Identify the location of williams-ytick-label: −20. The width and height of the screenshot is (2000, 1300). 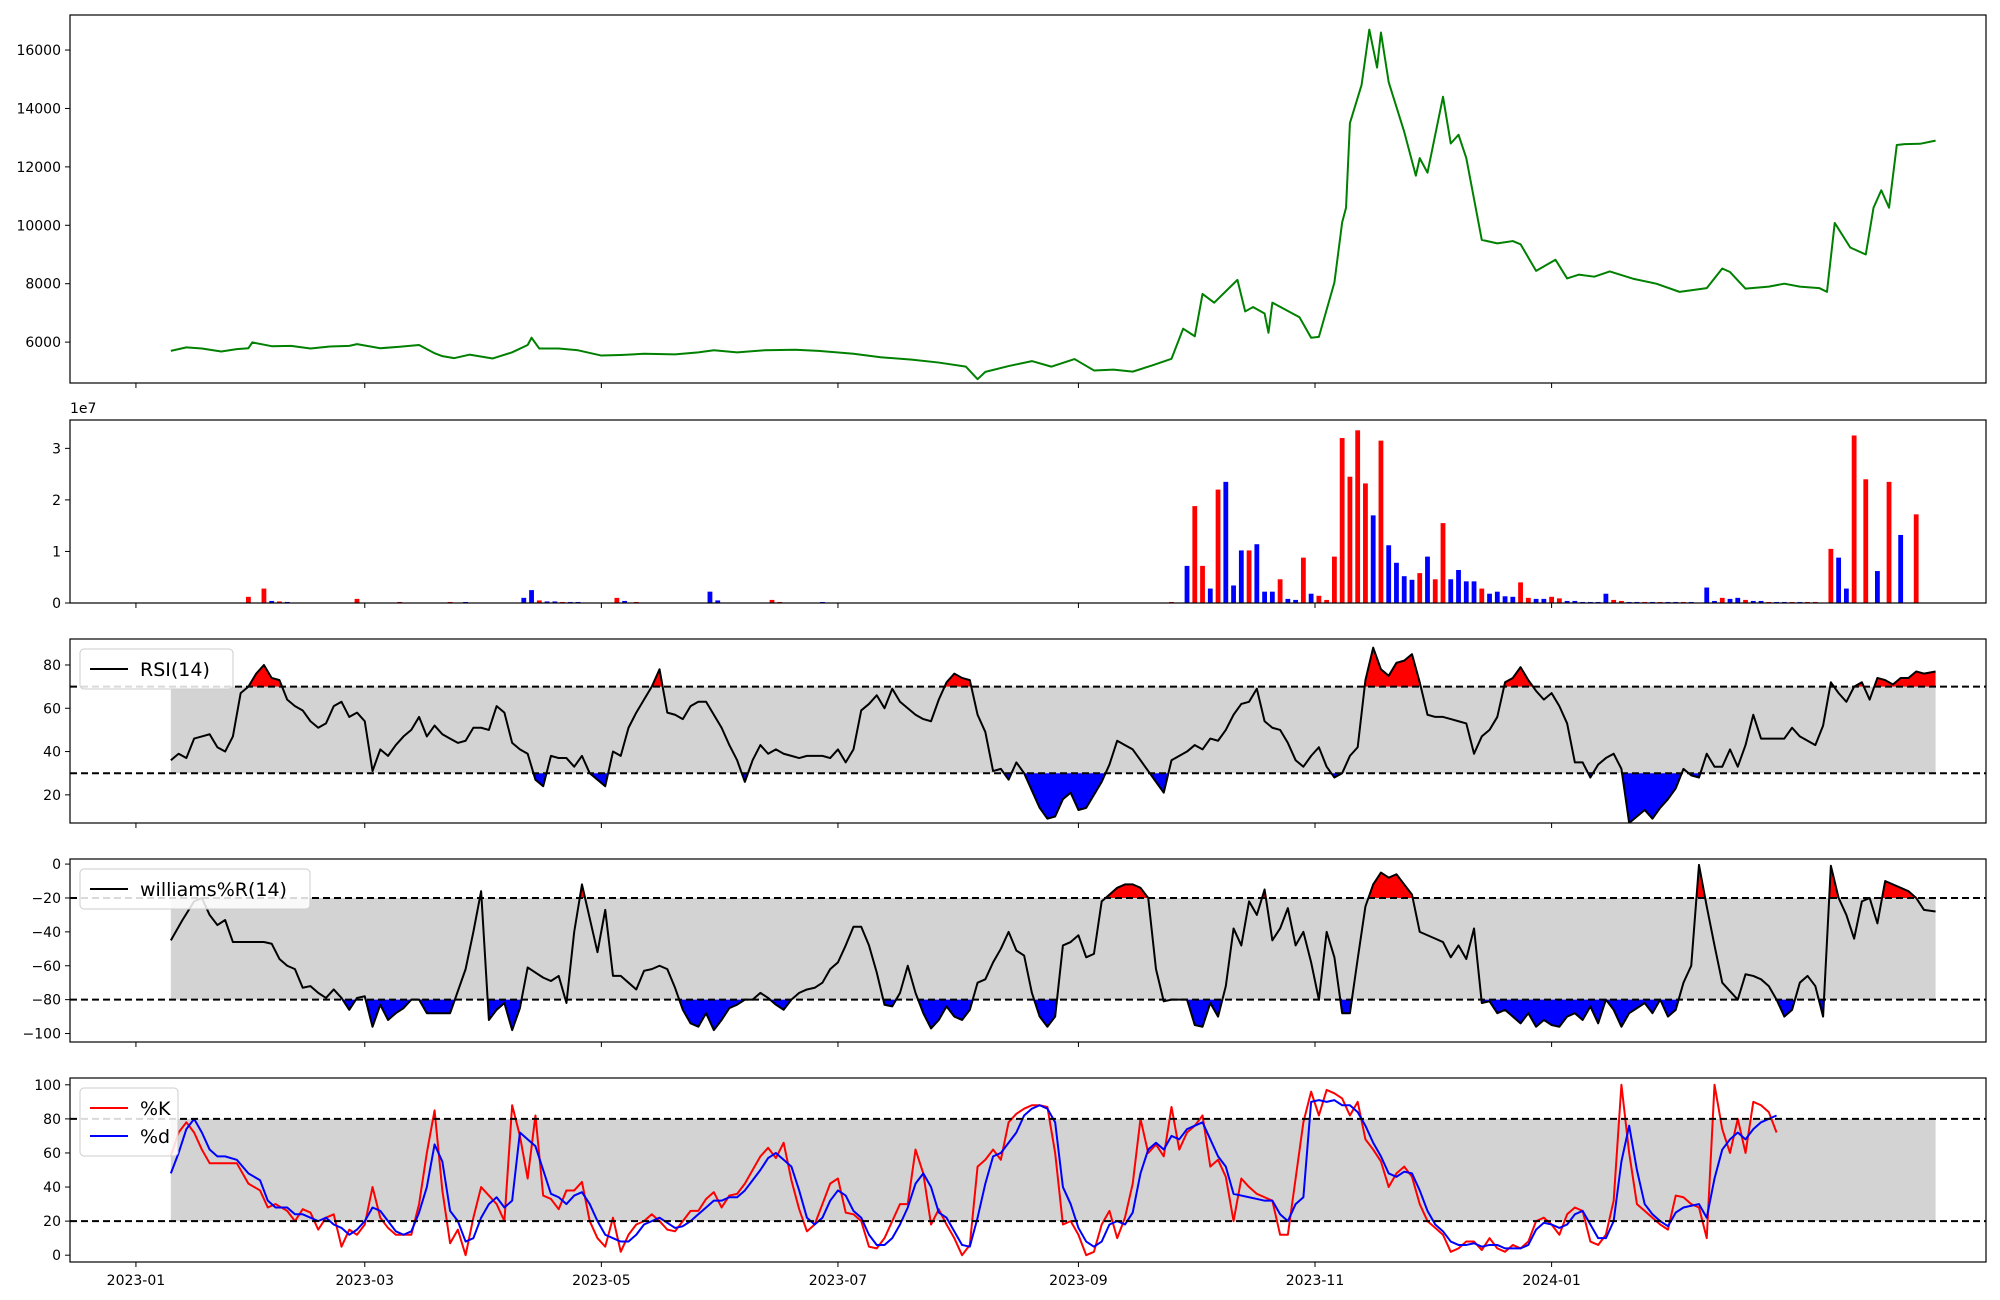
(46, 899).